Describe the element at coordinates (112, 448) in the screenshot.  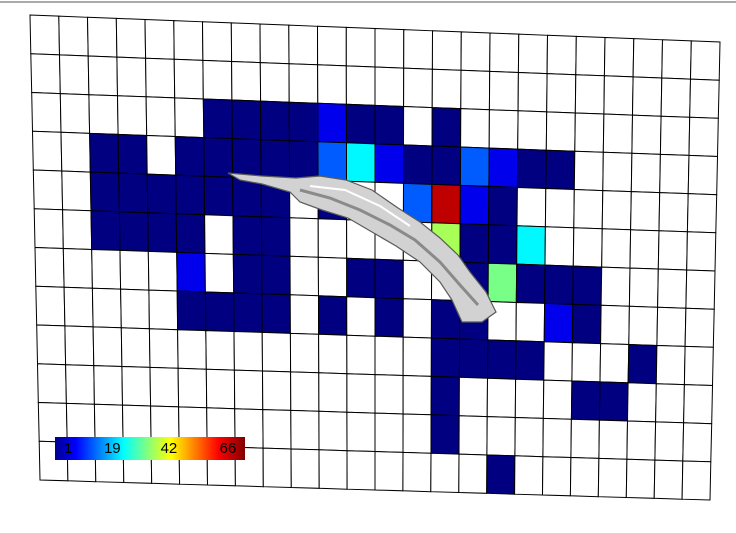
I see `colorbar-tick-label: 19` at that location.